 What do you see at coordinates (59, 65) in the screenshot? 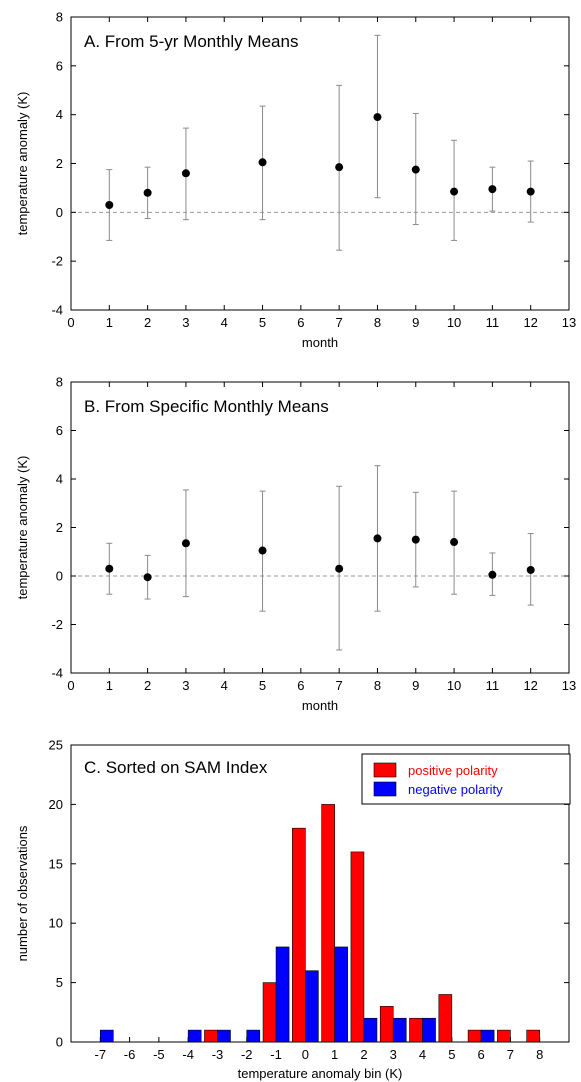
I see `y-tick-label: 6` at bounding box center [59, 65].